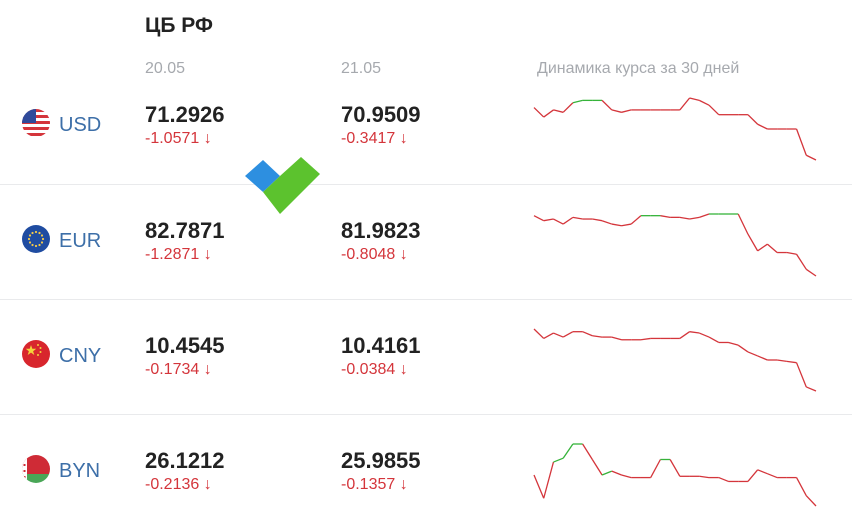 This screenshot has height=531, width=852. What do you see at coordinates (638, 68) in the screenshot?
I see `column-header-chart: Динамика курса за 30 дней` at bounding box center [638, 68].